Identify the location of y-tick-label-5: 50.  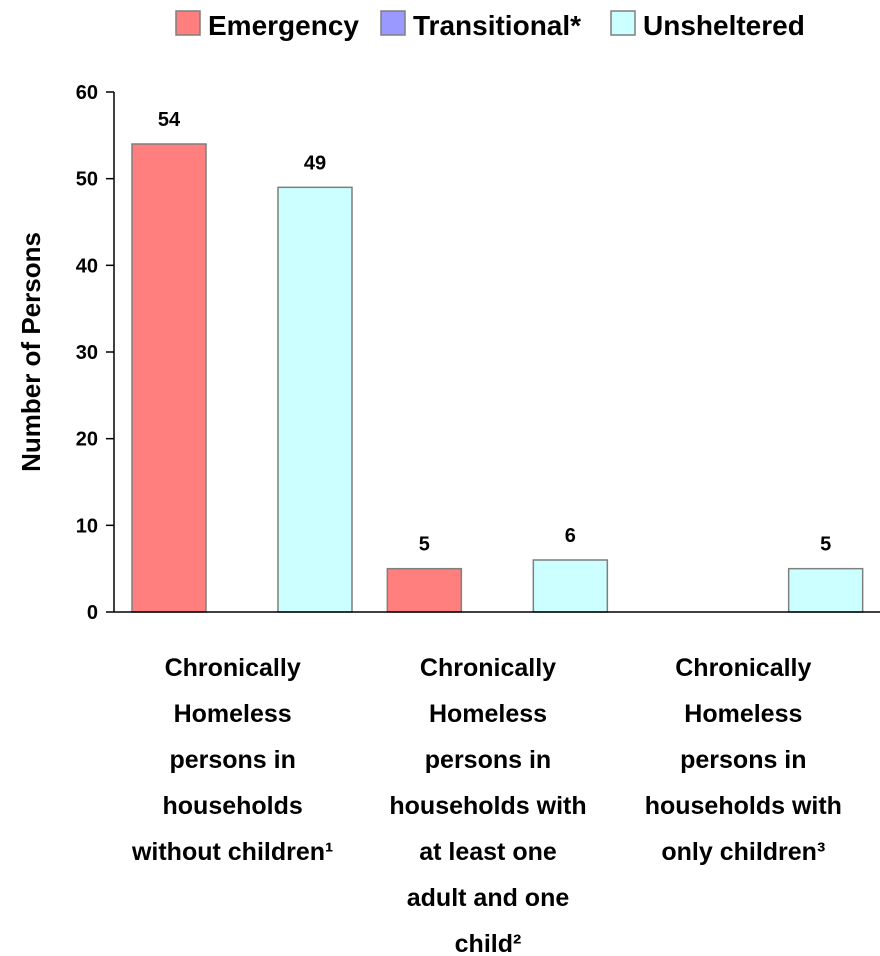
(87, 180).